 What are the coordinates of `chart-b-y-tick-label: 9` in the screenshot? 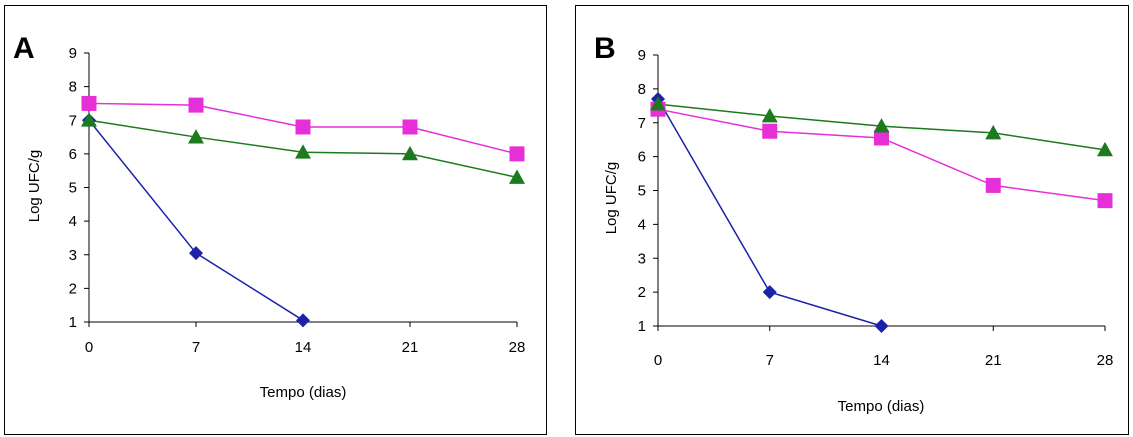 It's located at (642, 55).